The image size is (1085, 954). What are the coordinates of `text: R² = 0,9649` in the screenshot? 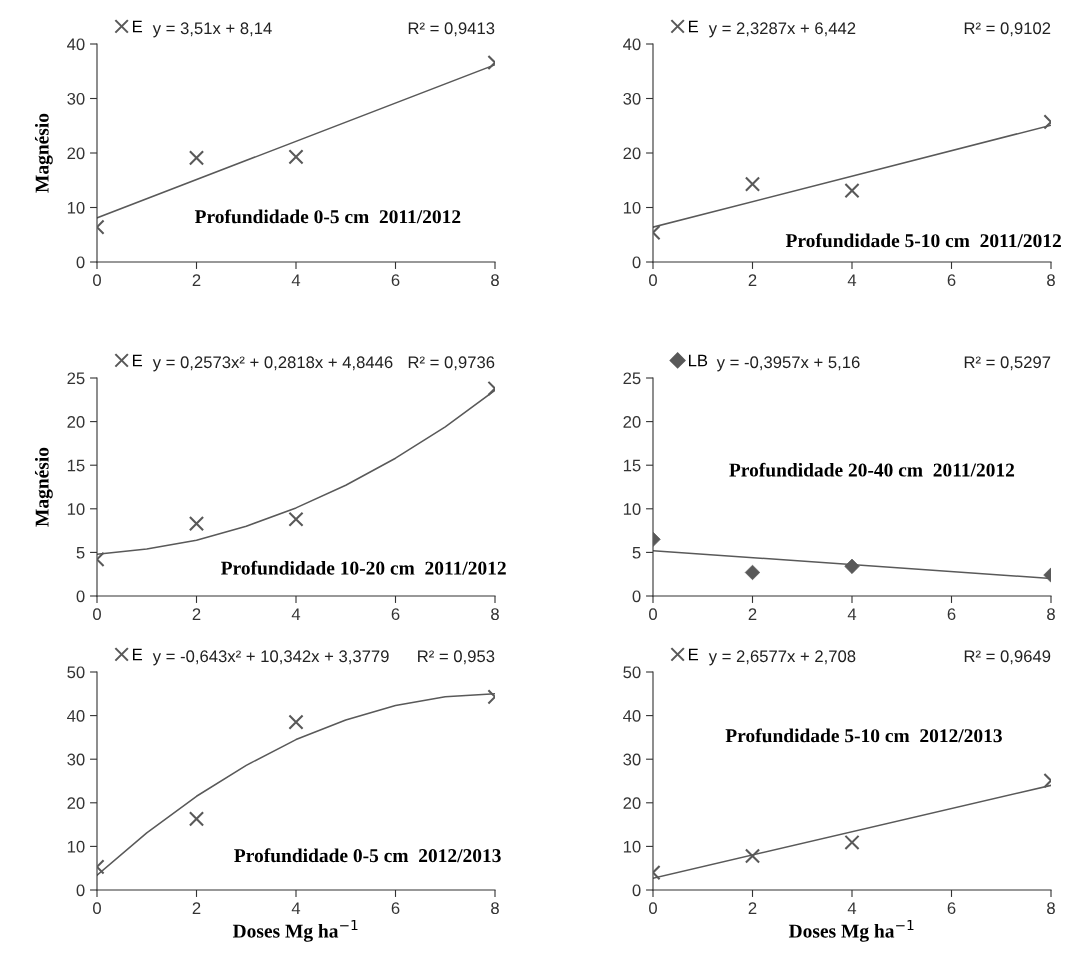 It's located at (1007, 657).